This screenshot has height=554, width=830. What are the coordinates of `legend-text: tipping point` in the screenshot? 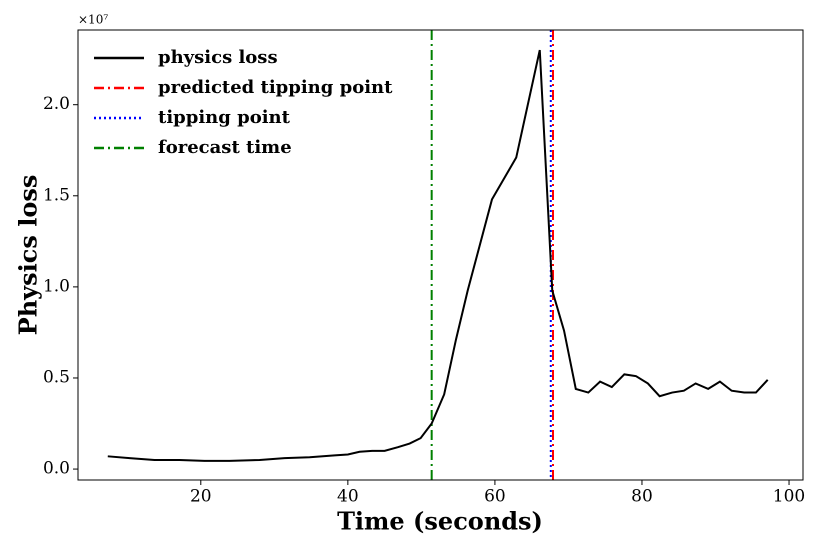 It's located at (224, 117).